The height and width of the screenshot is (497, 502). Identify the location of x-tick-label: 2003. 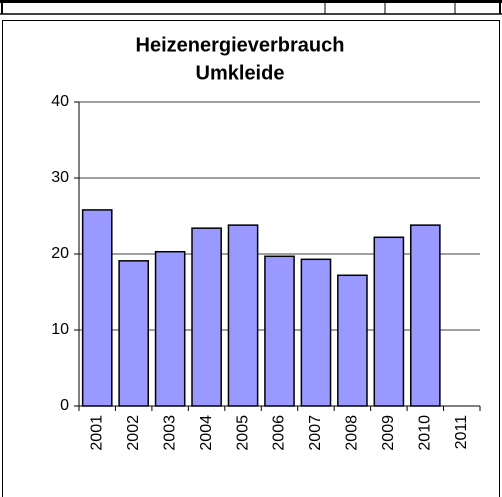
(169, 433).